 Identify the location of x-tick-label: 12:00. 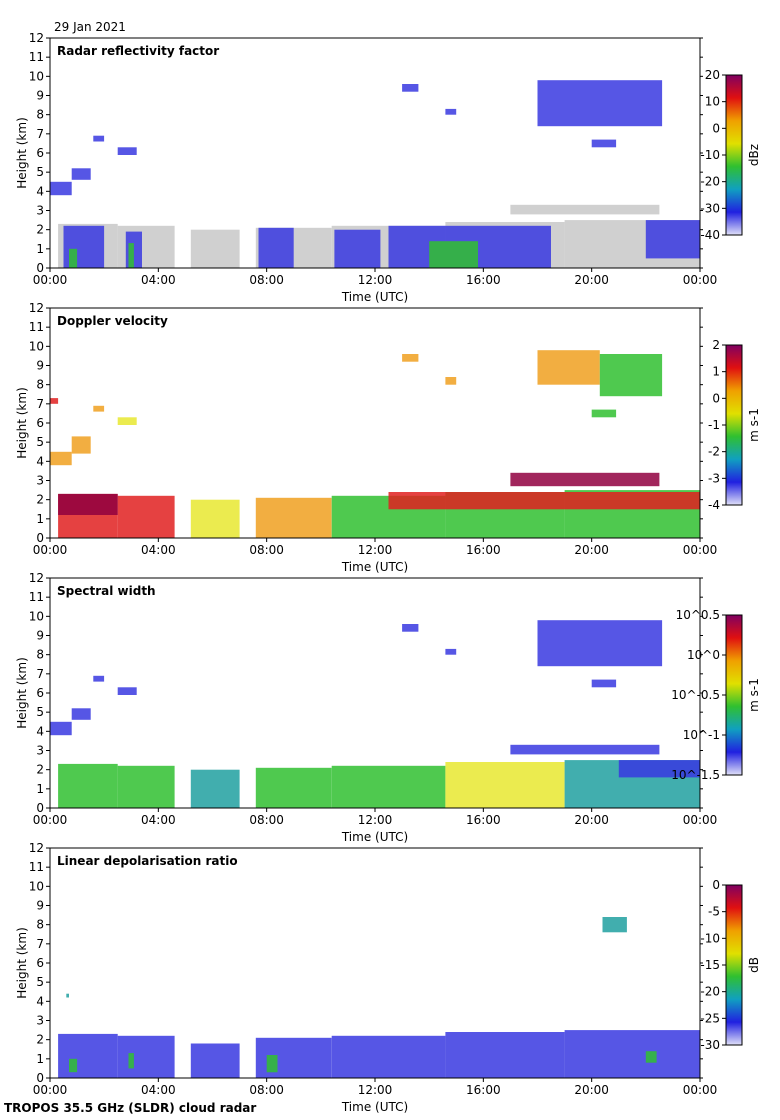
(375, 1090).